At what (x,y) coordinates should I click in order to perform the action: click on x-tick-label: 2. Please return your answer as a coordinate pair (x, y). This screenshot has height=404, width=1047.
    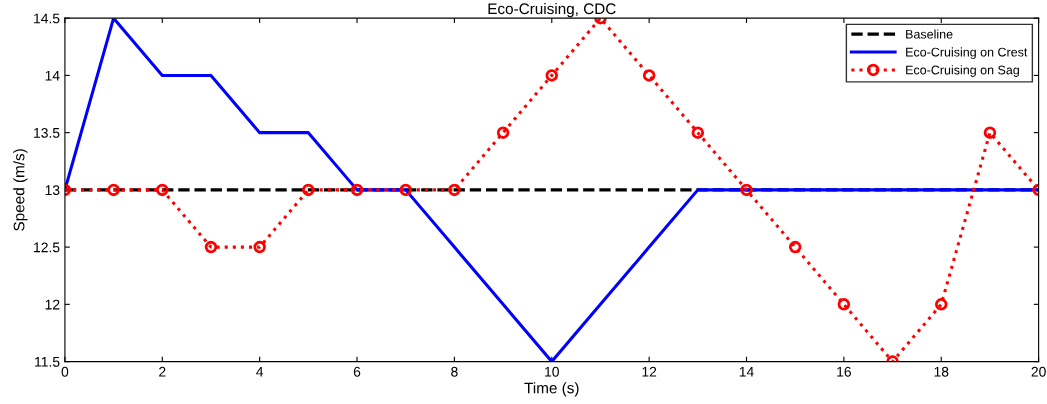
    Looking at the image, I should click on (162, 371).